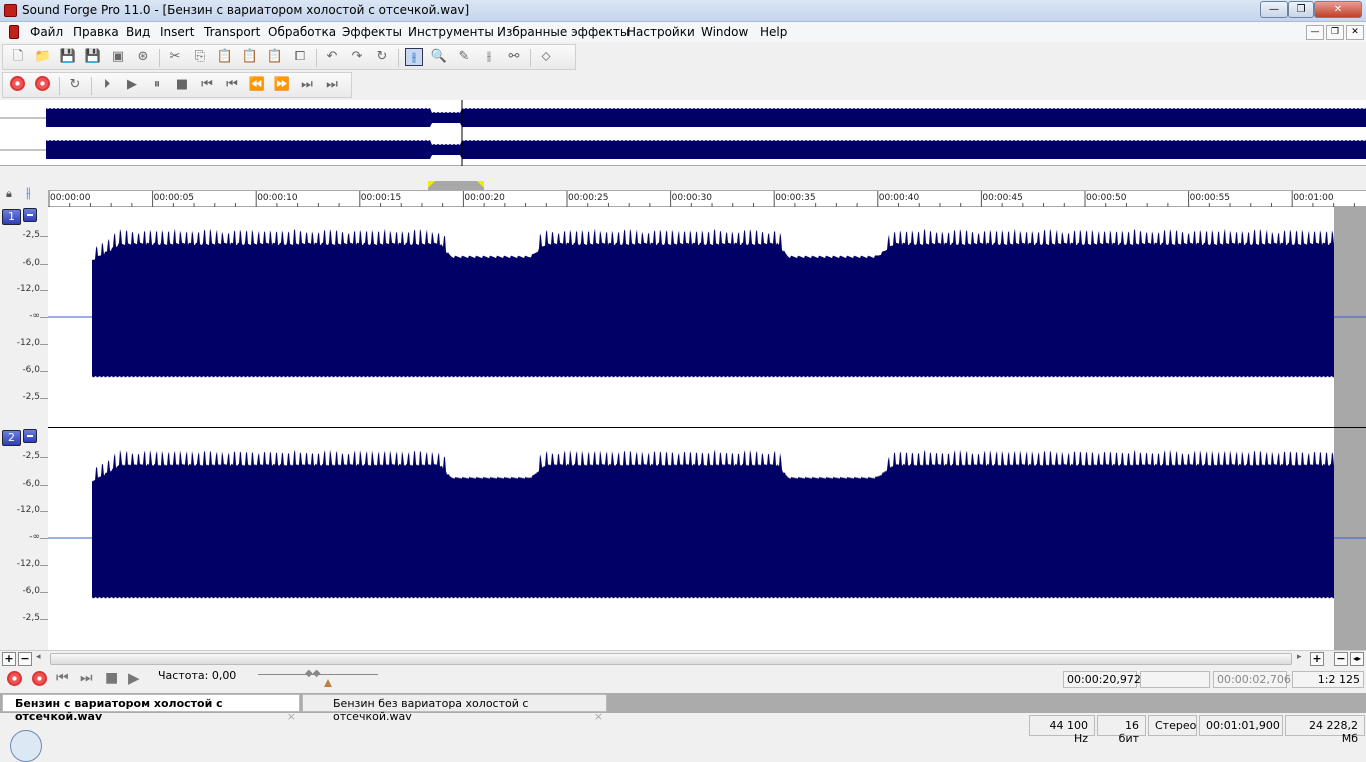 Image resolution: width=1366 pixels, height=762 pixels. I want to click on menu-item: Файл, so click(47, 32).